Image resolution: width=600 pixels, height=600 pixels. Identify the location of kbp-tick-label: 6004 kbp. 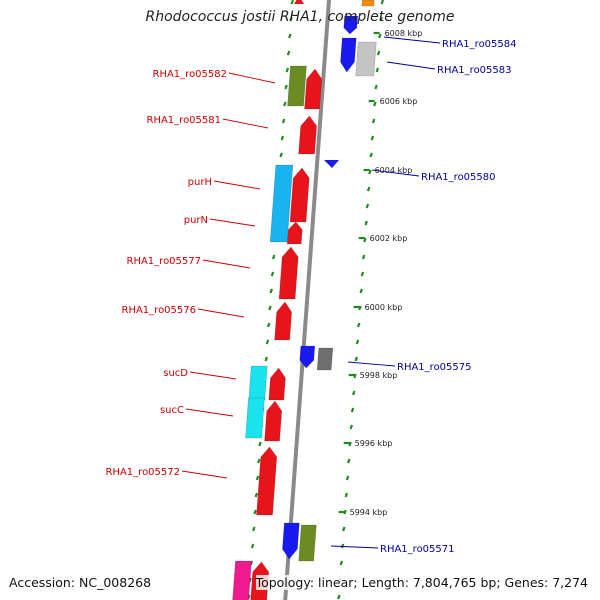
(394, 170).